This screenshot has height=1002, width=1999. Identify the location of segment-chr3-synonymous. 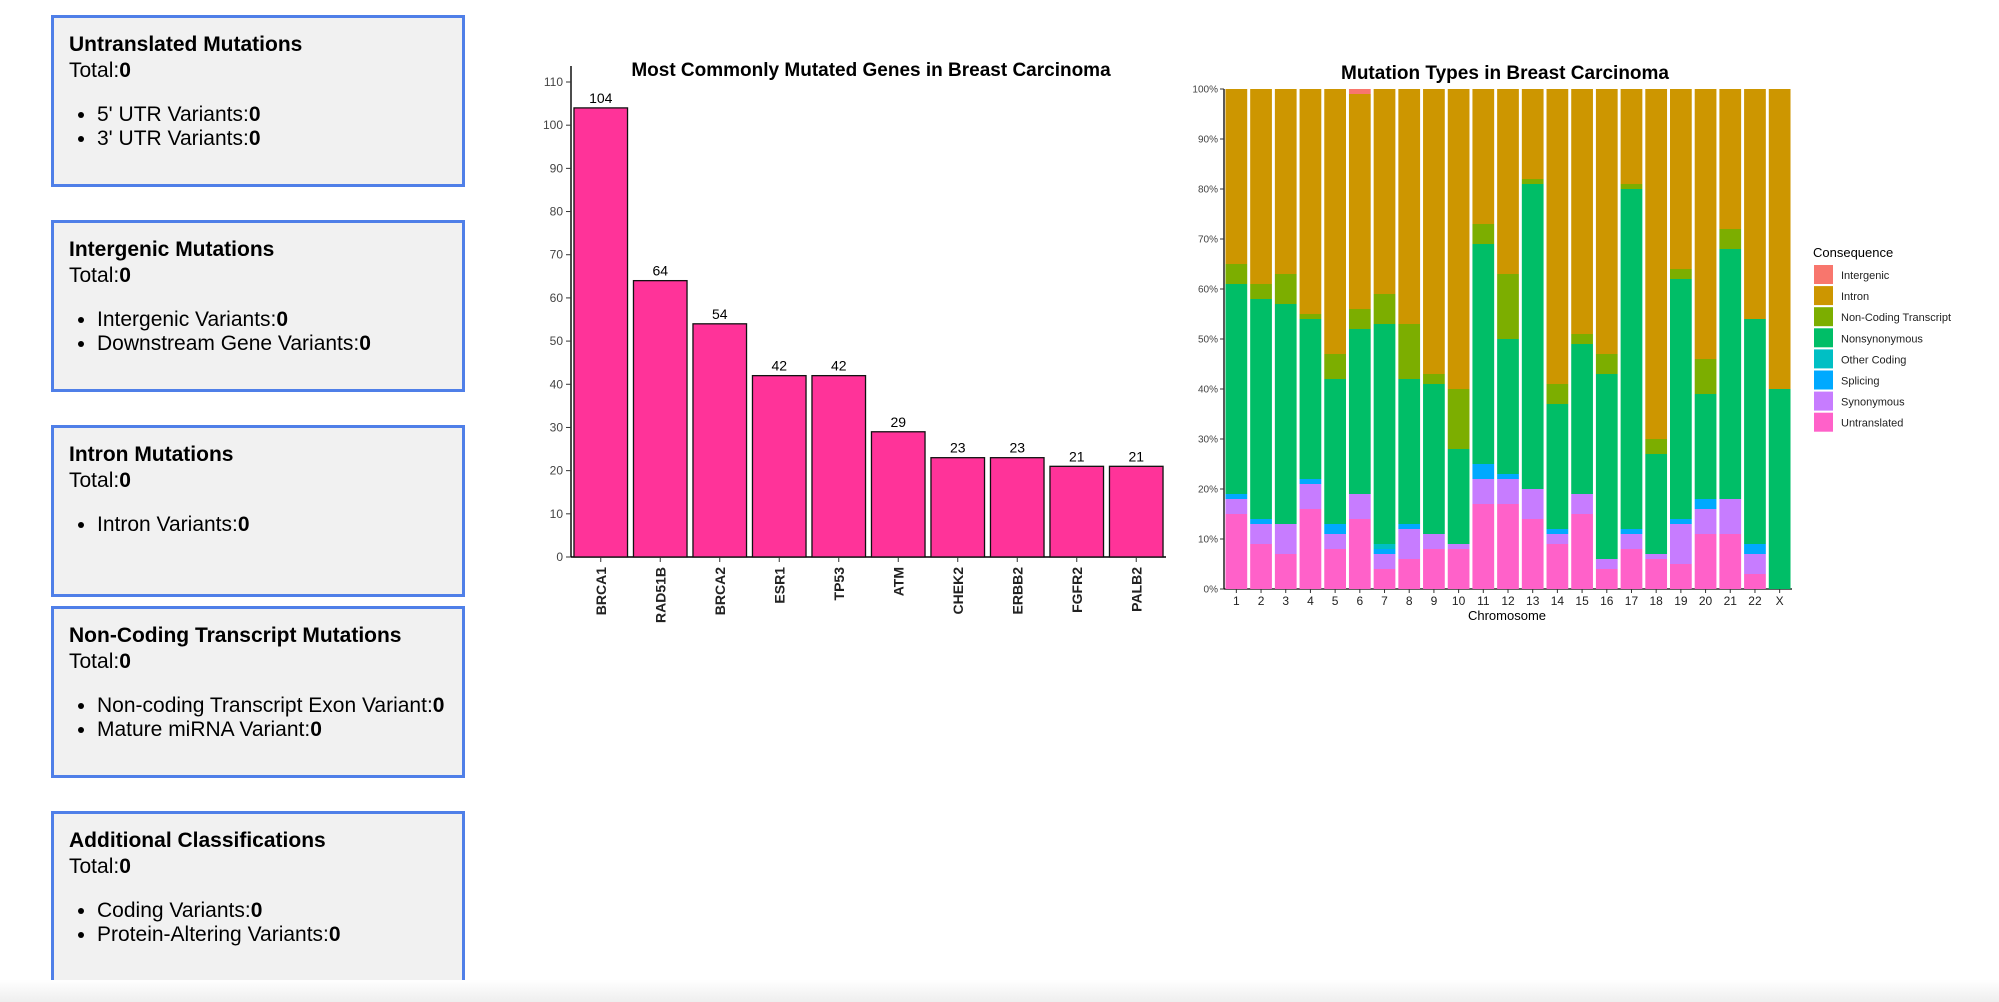
(1285, 539).